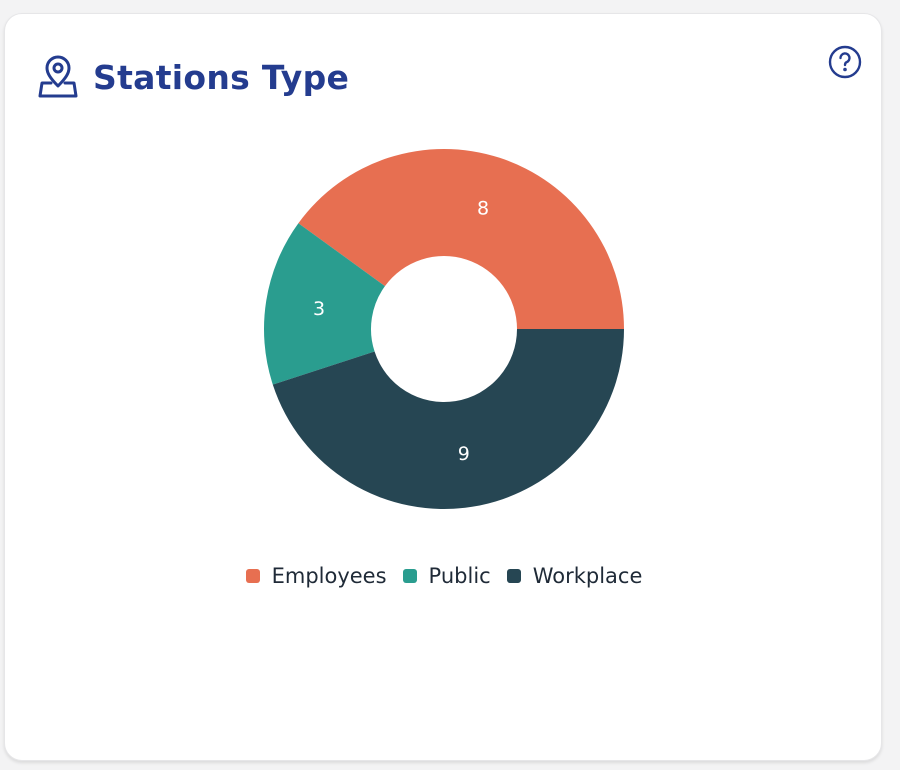 The width and height of the screenshot is (900, 770). Describe the element at coordinates (461, 239) in the screenshot. I see `donut-slice-employees` at that location.